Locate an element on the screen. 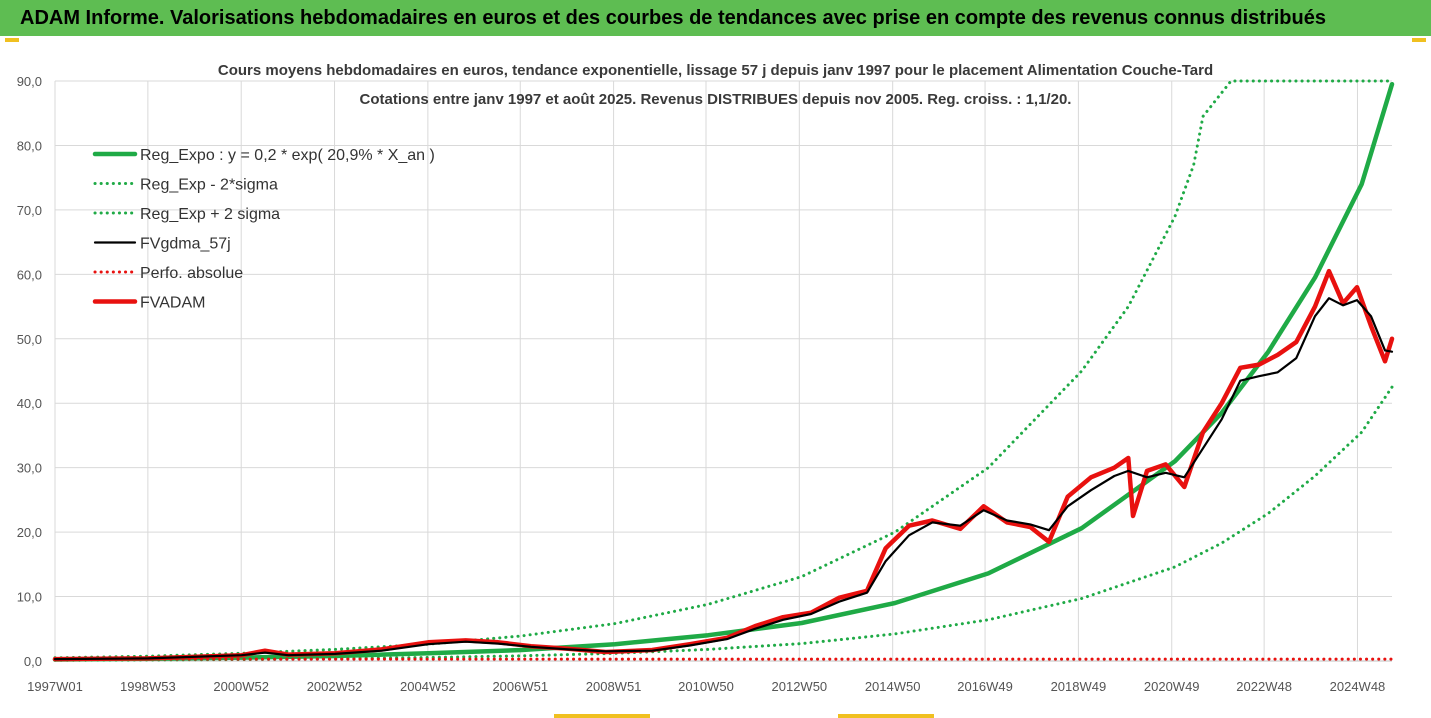  bottom-mark-left is located at coordinates (602, 716).